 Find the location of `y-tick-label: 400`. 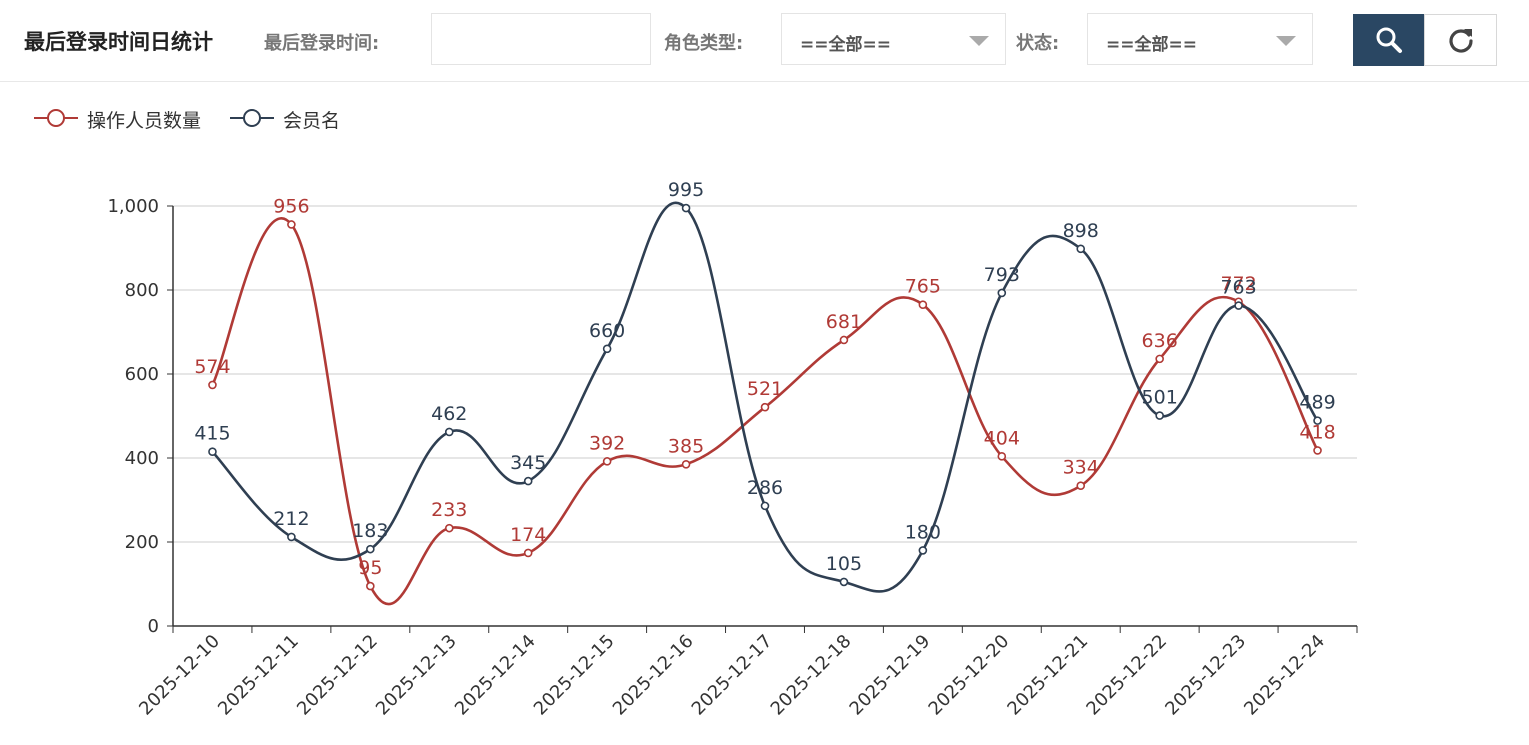

y-tick-label: 400 is located at coordinates (142, 458).